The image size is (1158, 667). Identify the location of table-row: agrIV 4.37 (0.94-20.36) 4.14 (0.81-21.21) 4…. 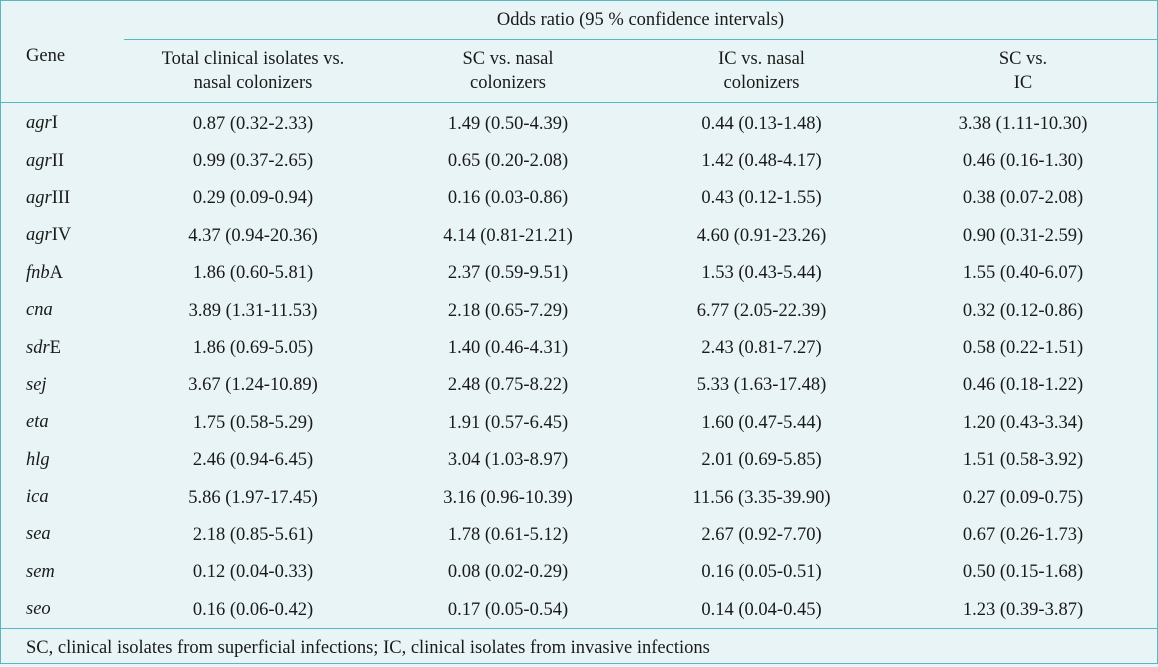
(579, 235).